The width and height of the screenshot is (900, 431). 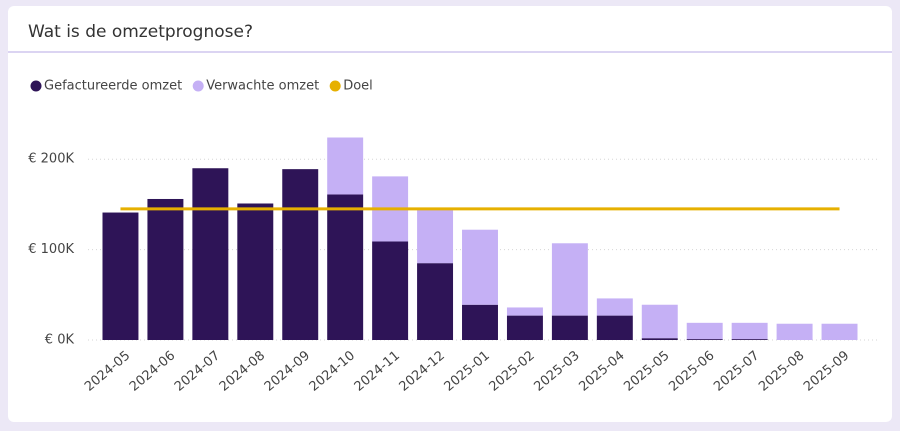 What do you see at coordinates (51, 249) in the screenshot?
I see `y-tick-label: € 100K` at bounding box center [51, 249].